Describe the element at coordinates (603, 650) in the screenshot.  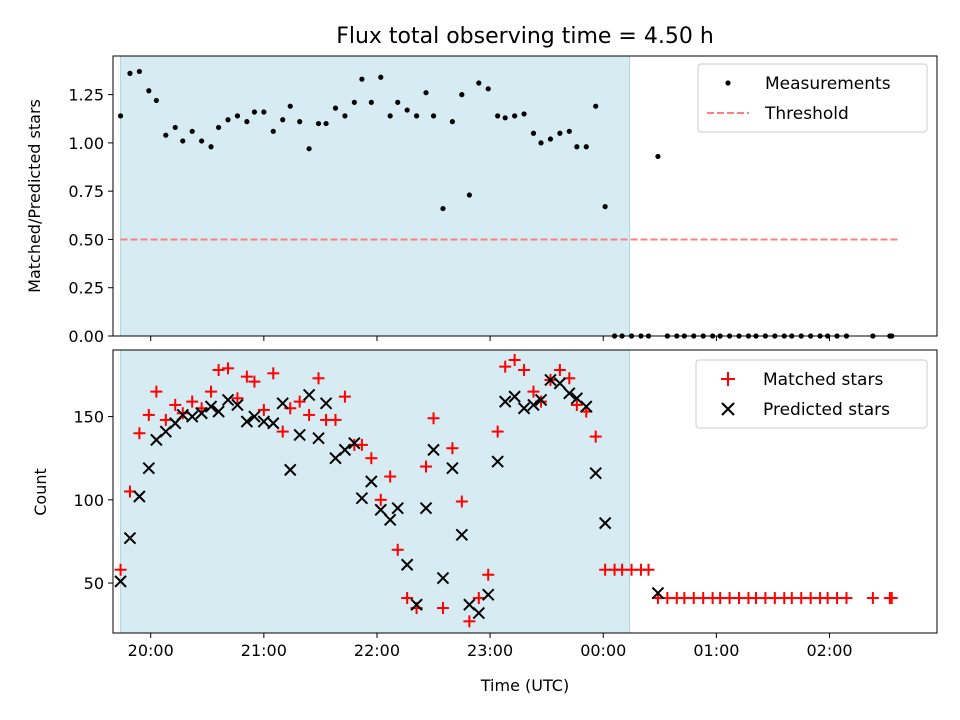
I see `bottom-xtick-label: 00:00` at that location.